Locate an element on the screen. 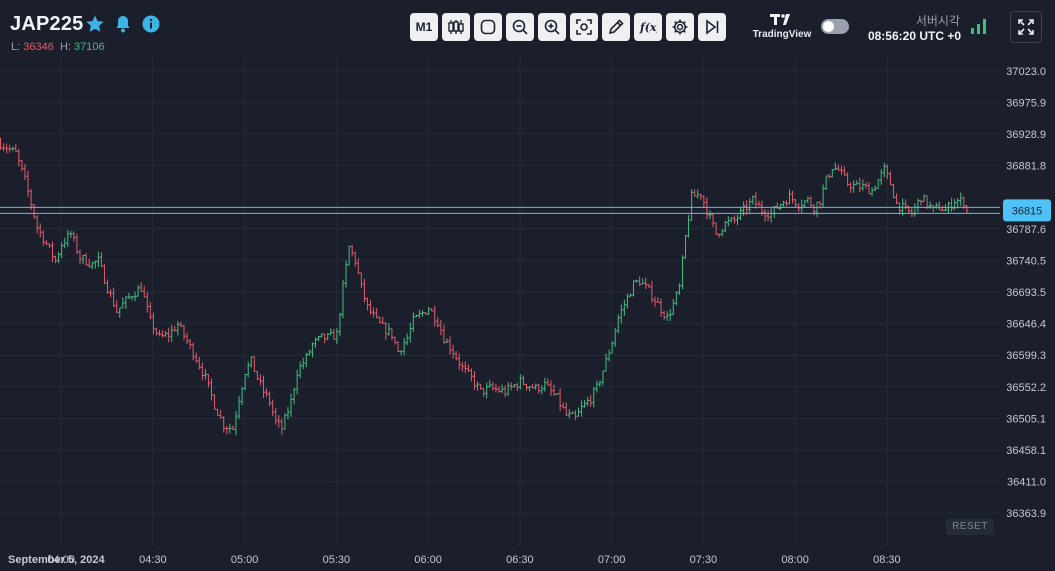  x-tick-label: 04:00 is located at coordinates (61, 560).